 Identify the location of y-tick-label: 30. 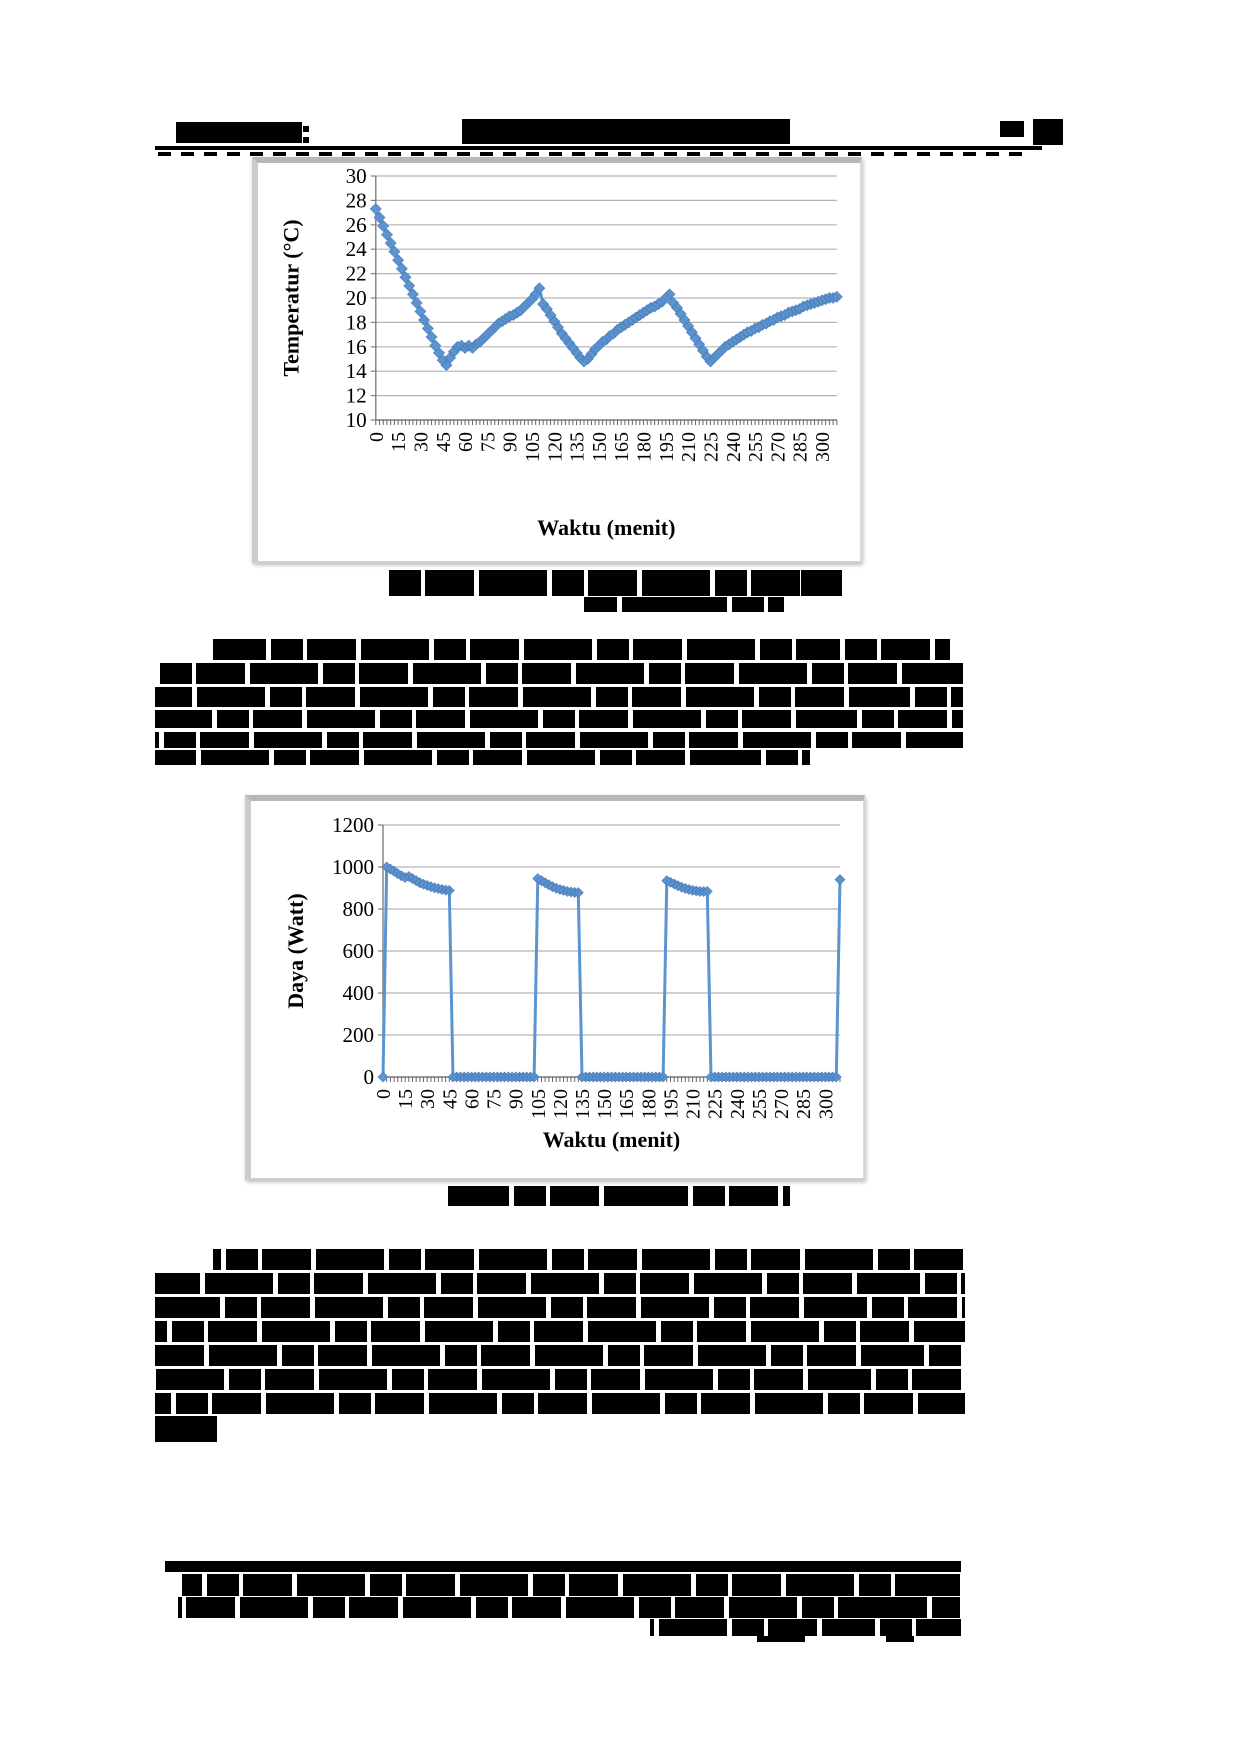
(356, 176).